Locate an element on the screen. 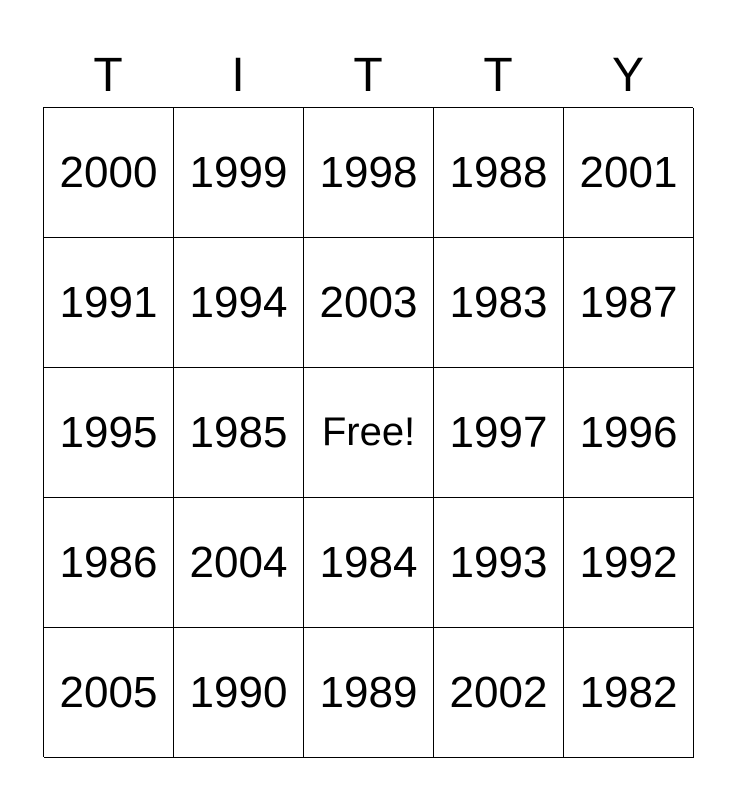 This screenshot has width=736, height=800. bingo-cell: 1996 is located at coordinates (629, 433).